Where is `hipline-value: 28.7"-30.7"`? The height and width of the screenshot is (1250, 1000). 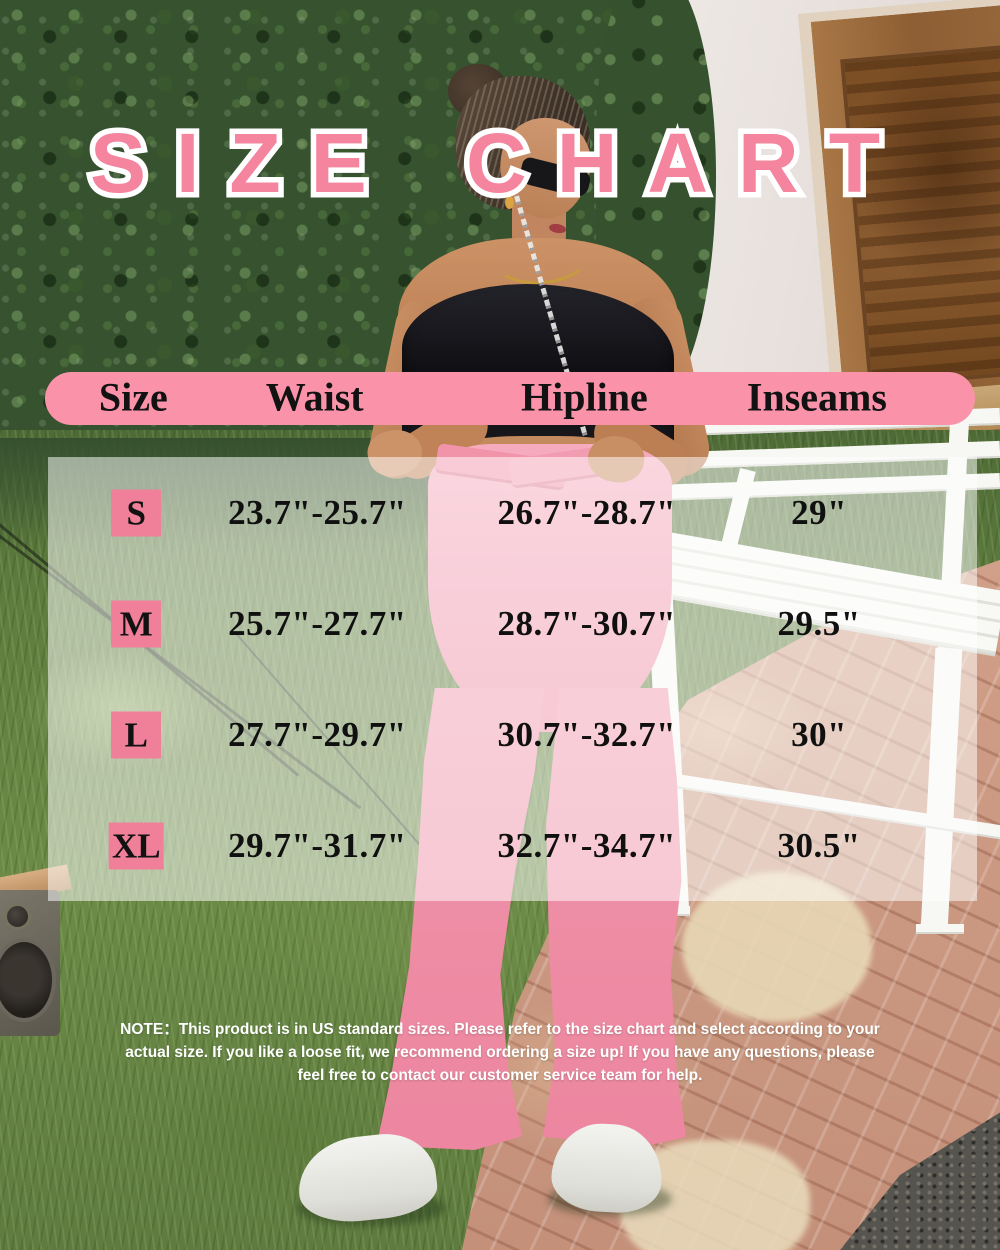
hipline-value: 28.7"-30.7" is located at coordinates (587, 623).